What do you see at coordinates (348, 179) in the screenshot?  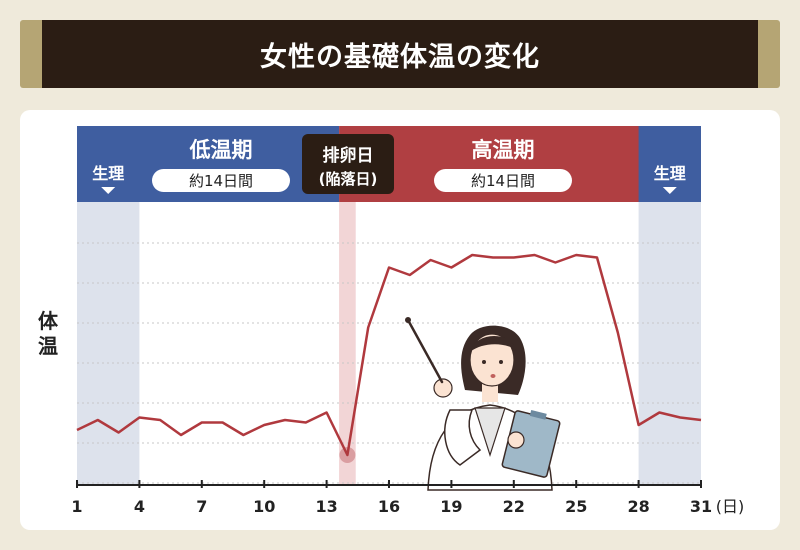 I see `ovulation-sub-label: (陥落日)` at bounding box center [348, 179].